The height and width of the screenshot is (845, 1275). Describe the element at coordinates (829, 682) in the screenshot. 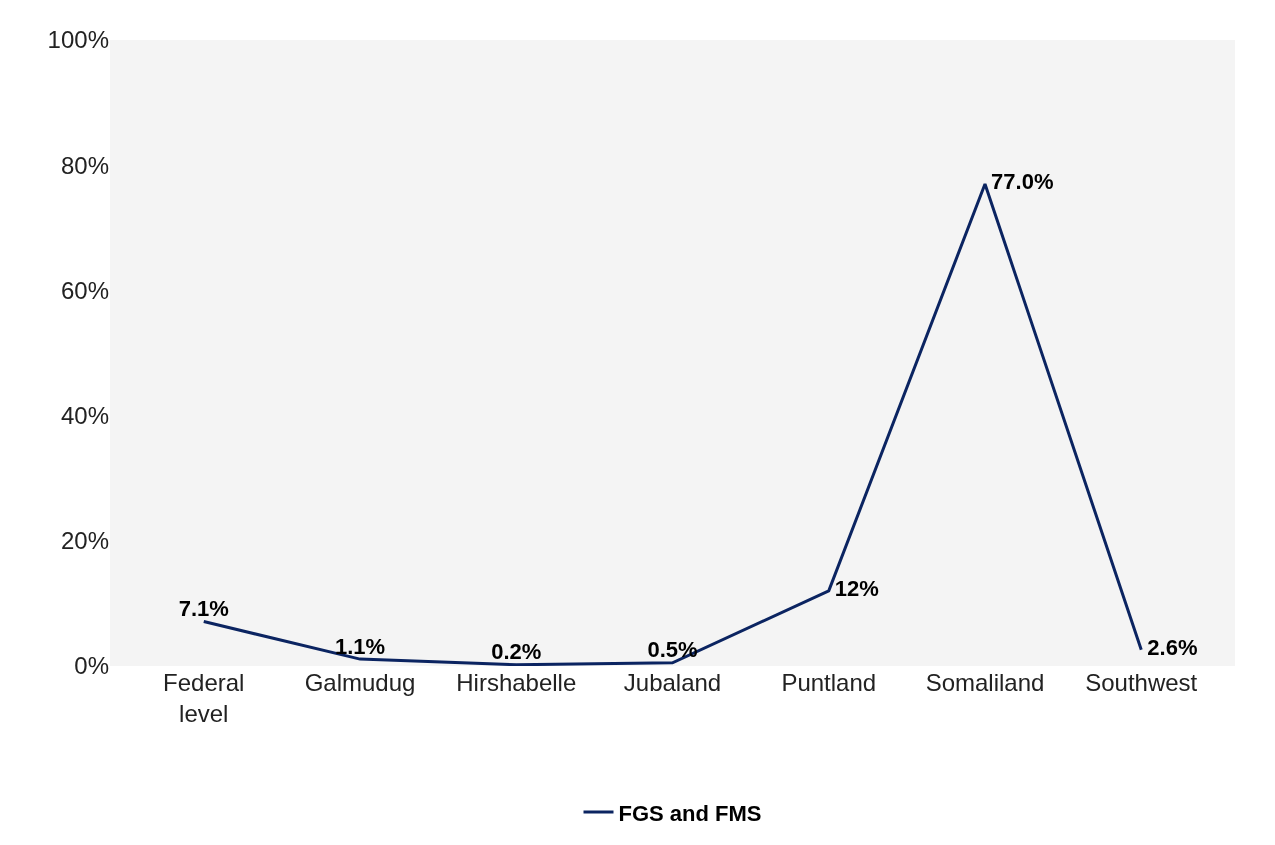

I see `x-tick-label: Puntland` at that location.